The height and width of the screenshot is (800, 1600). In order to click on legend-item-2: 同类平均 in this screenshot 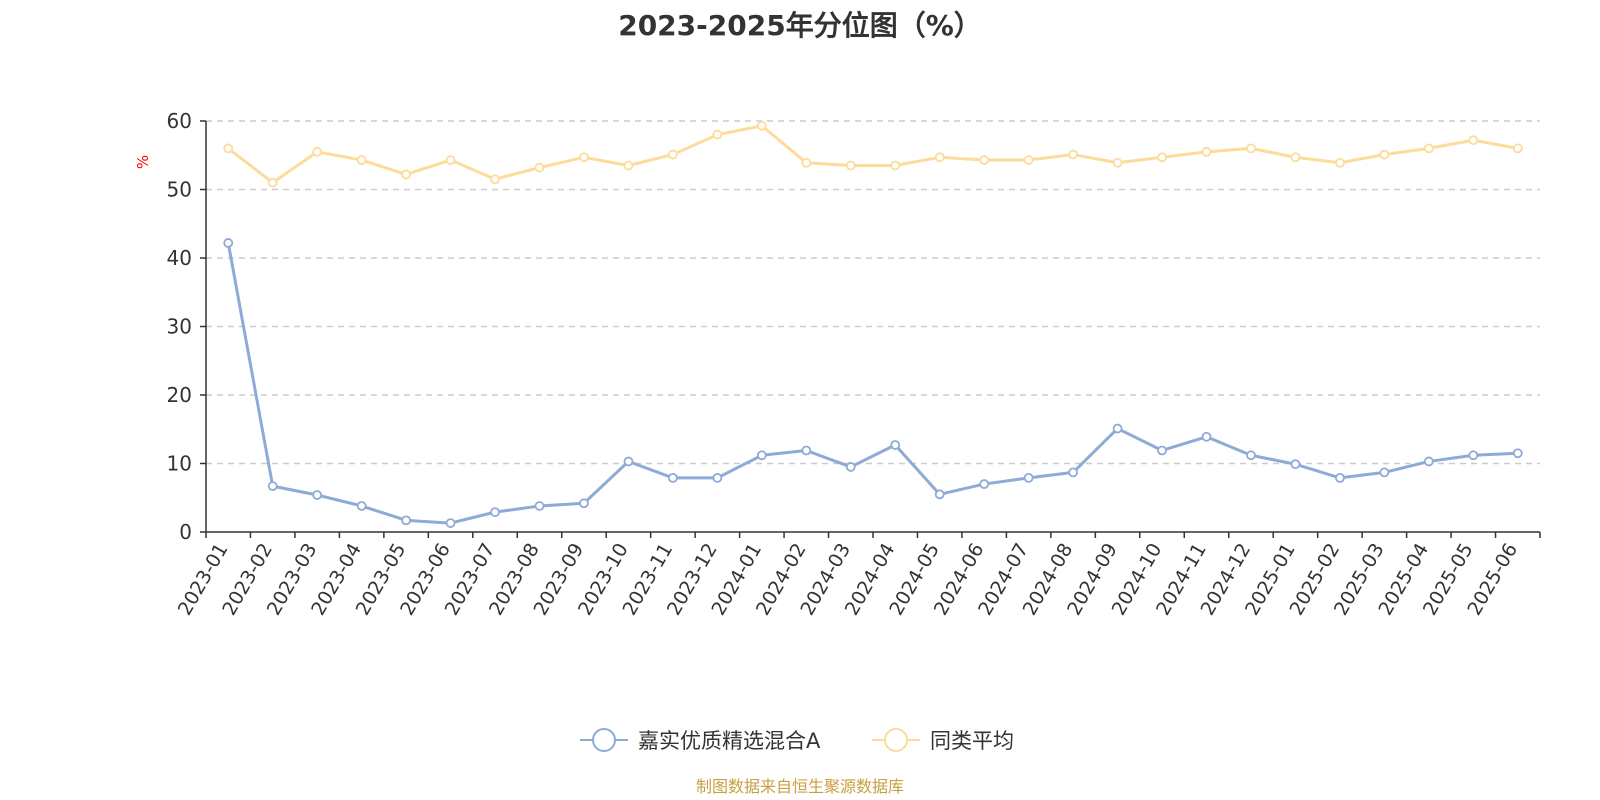, I will do `click(943, 740)`.